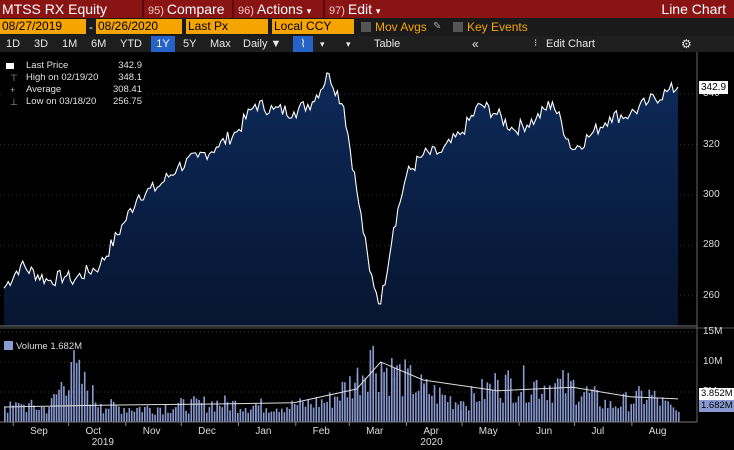 The image size is (734, 450). Describe the element at coordinates (55, 9) in the screenshot. I see `security-field: MTSS RX Equity` at that location.